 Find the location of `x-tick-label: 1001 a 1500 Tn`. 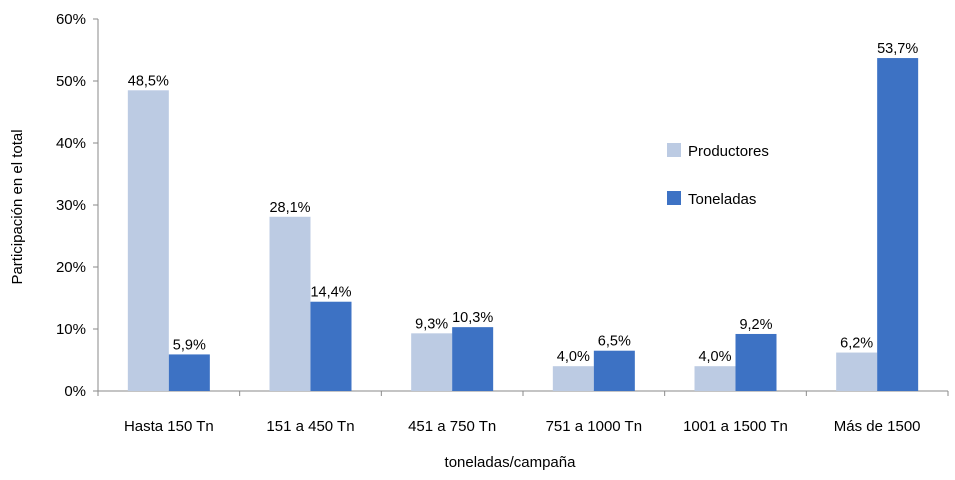

x-tick-label: 1001 a 1500 Tn is located at coordinates (735, 426).